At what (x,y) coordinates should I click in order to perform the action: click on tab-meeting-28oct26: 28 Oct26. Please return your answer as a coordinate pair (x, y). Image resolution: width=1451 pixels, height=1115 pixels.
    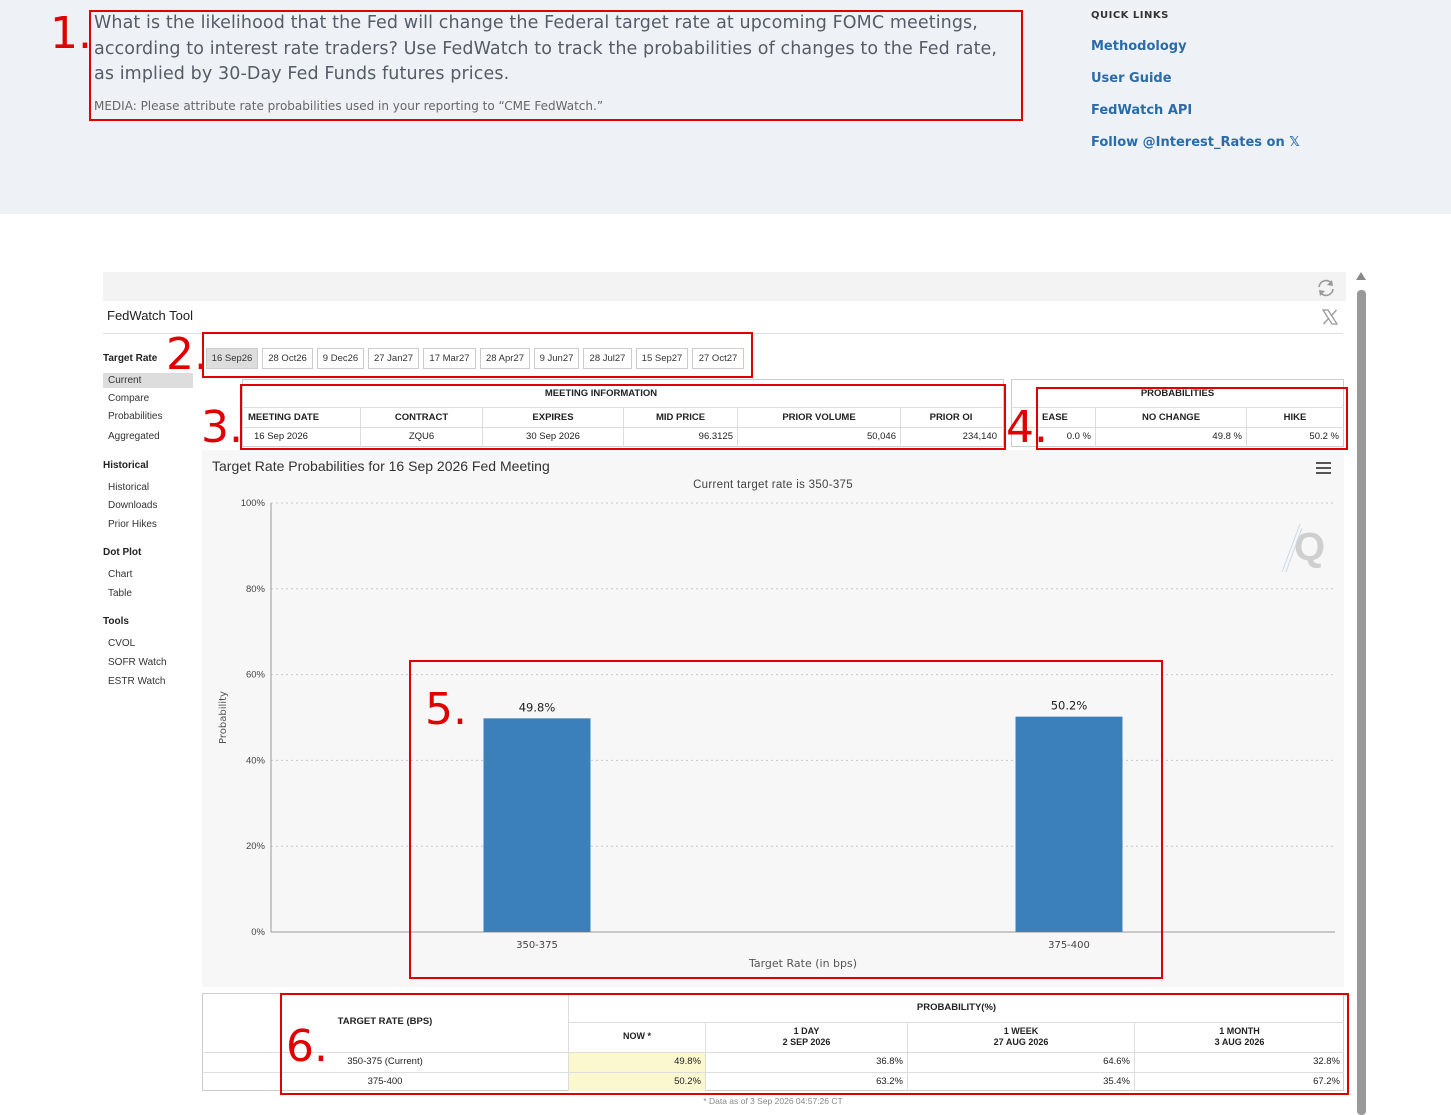
    Looking at the image, I should click on (287, 358).